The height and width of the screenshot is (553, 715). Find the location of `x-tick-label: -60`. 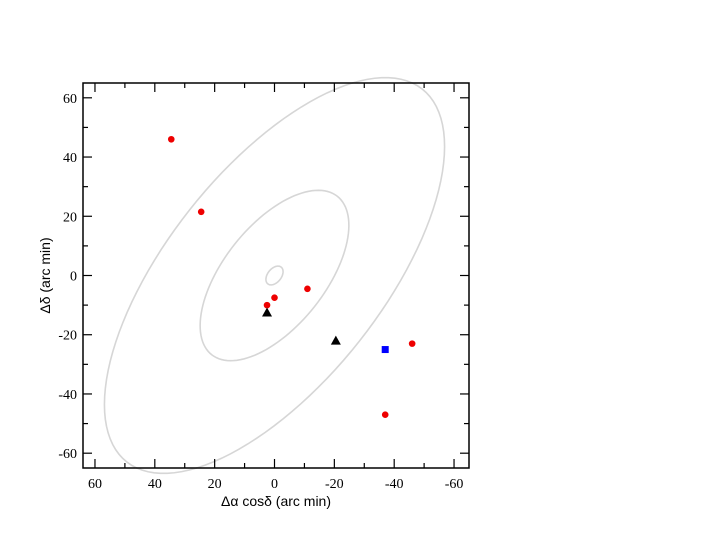

x-tick-label: -60 is located at coordinates (454, 484).